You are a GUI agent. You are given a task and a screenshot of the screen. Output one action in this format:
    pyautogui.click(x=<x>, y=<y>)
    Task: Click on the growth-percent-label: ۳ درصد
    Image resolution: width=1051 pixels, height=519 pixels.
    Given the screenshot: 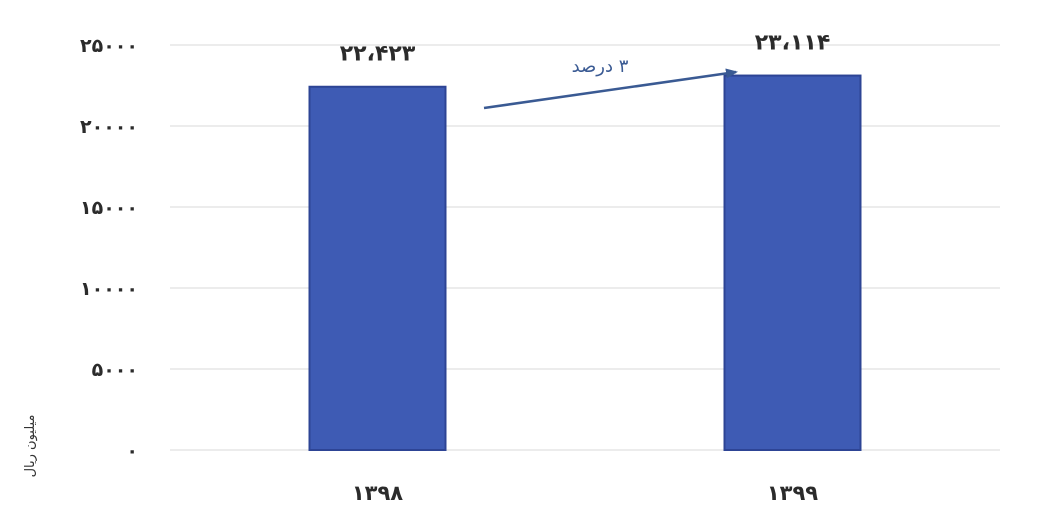 What is the action you would take?
    pyautogui.click(x=600, y=66)
    